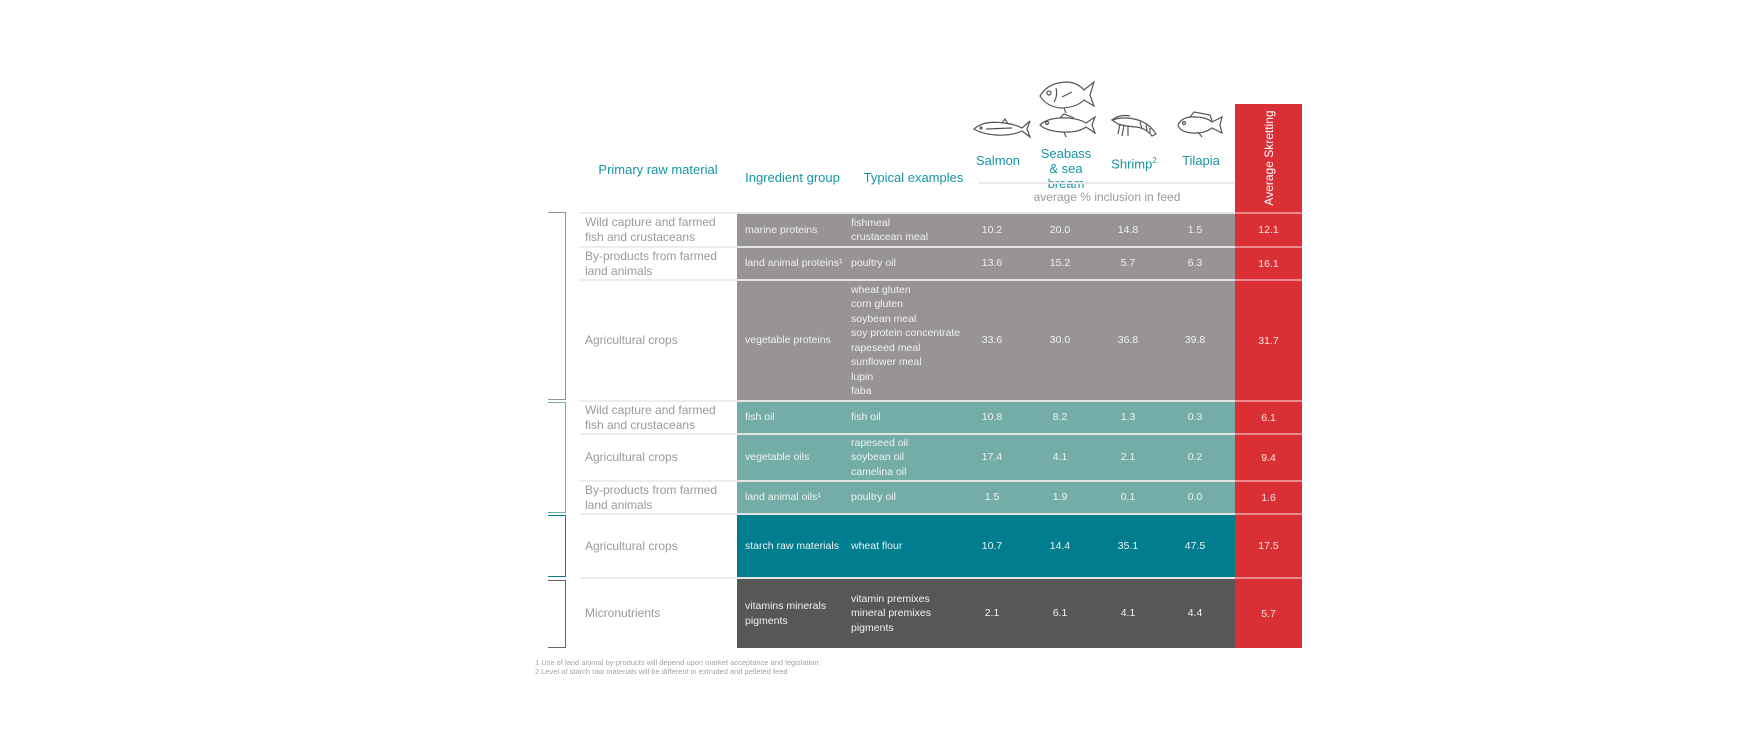 The width and height of the screenshot is (1750, 750). I want to click on salmon-icon, so click(1002, 128).